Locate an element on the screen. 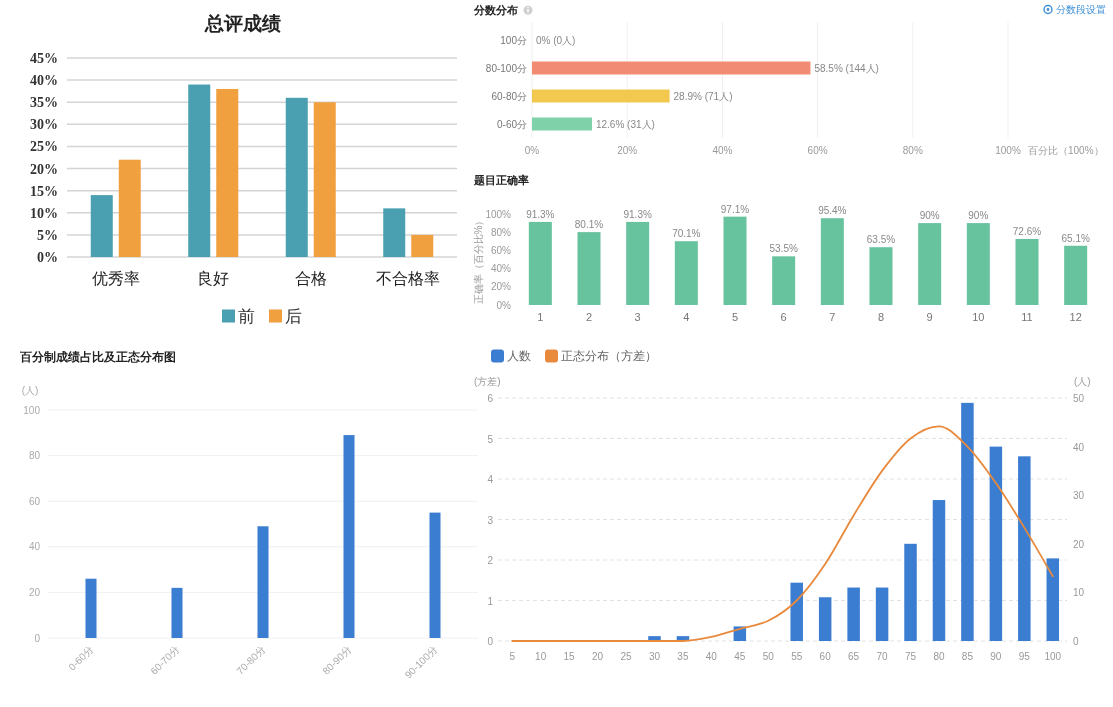 Image resolution: width=1113 pixels, height=707 pixels. y-tick-label: 10% is located at coordinates (44, 213).